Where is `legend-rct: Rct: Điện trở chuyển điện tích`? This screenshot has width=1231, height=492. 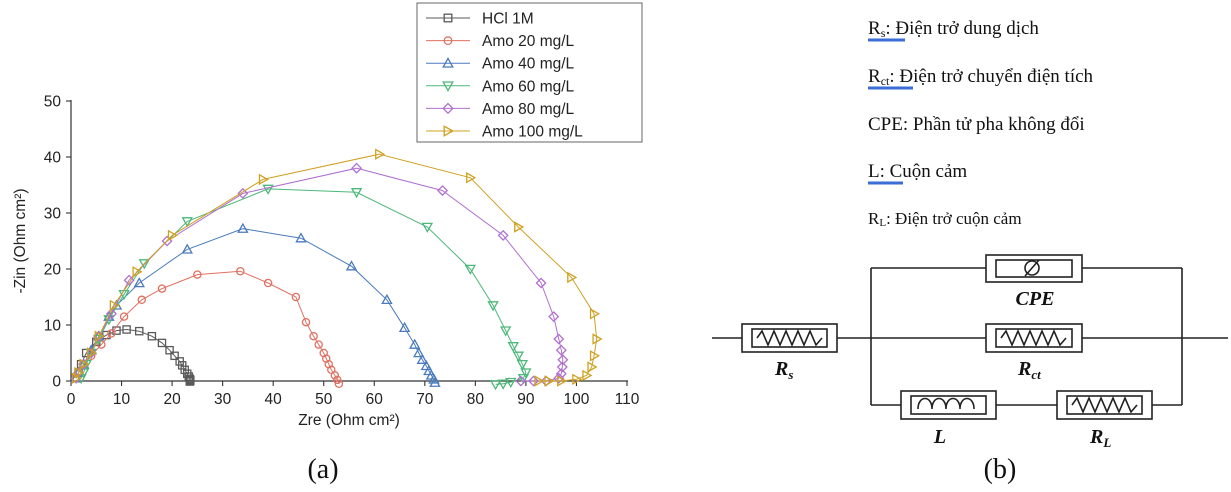 legend-rct: Rct: Điện trở chuyển điện tích is located at coordinates (981, 78).